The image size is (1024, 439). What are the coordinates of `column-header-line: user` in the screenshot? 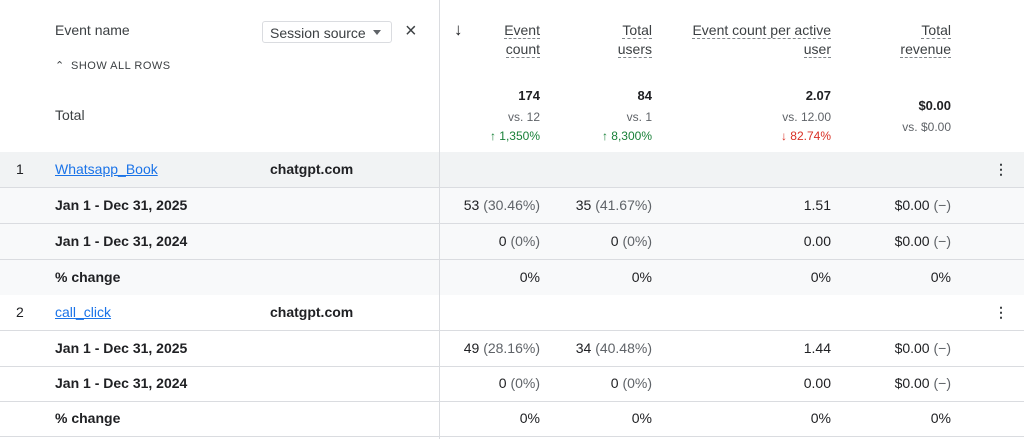 It's located at (817, 49).